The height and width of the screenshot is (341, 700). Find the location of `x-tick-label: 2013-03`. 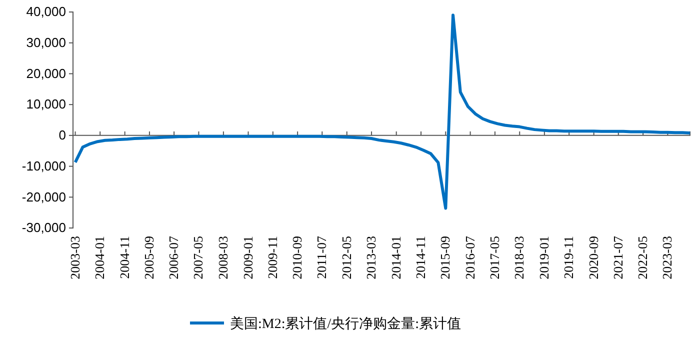

x-tick-label: 2013-03 is located at coordinates (371, 258).